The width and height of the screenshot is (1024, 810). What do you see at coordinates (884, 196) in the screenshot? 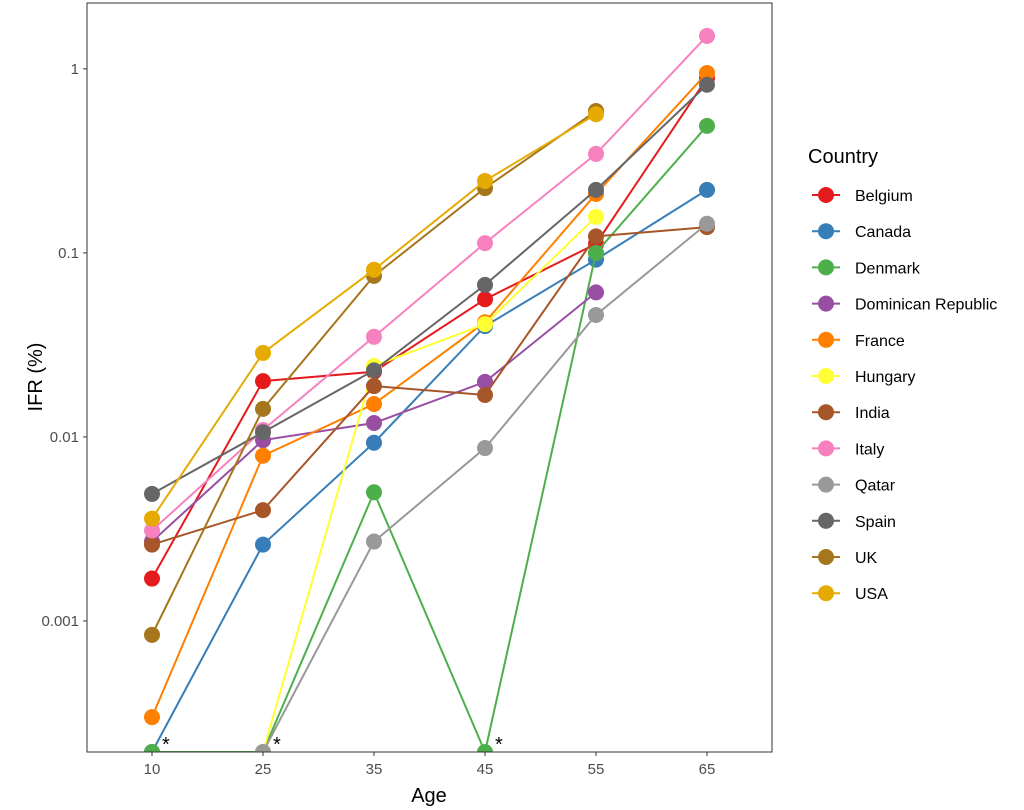
I see `legend-label: Belgium` at bounding box center [884, 196].